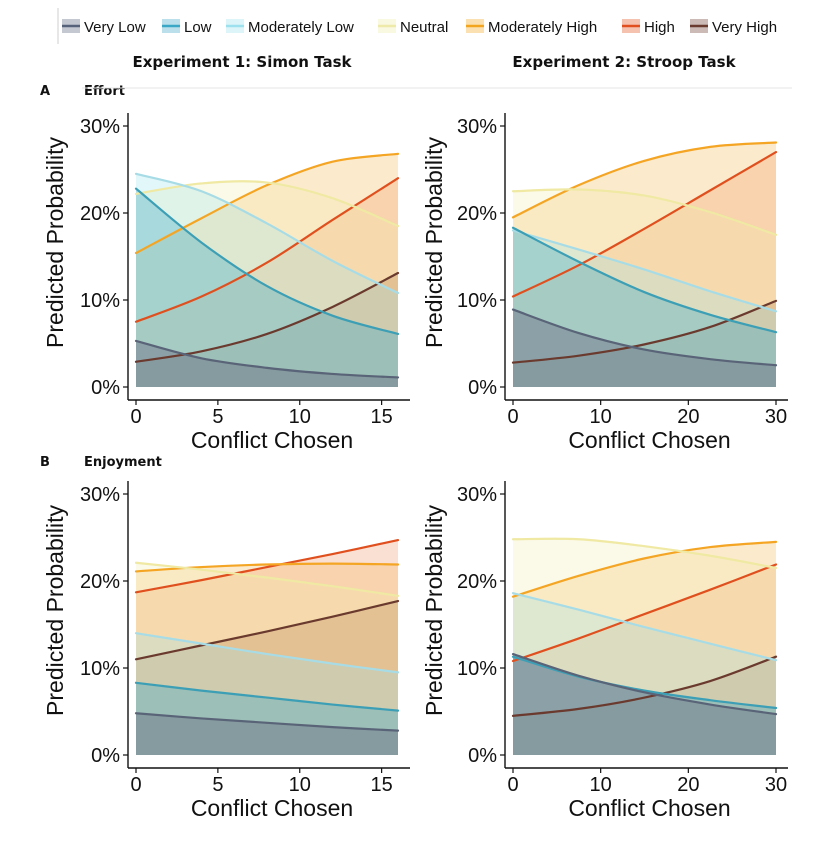 The width and height of the screenshot is (828, 846). I want to click on panel0-area-moderately-high, so click(267, 270).